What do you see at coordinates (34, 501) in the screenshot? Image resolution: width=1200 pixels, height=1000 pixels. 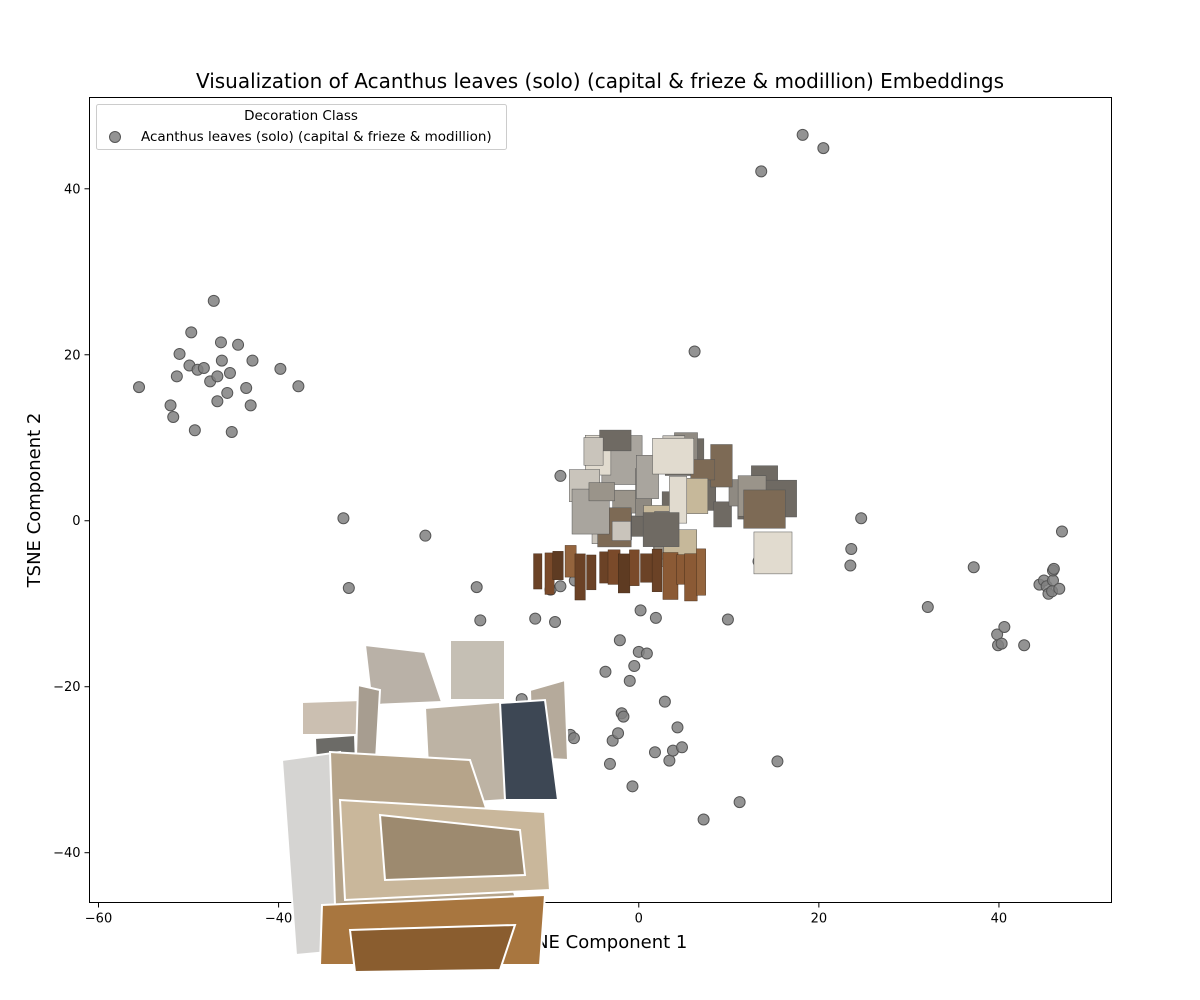 I see `y-axis-label: TSNE Component 2` at bounding box center [34, 501].